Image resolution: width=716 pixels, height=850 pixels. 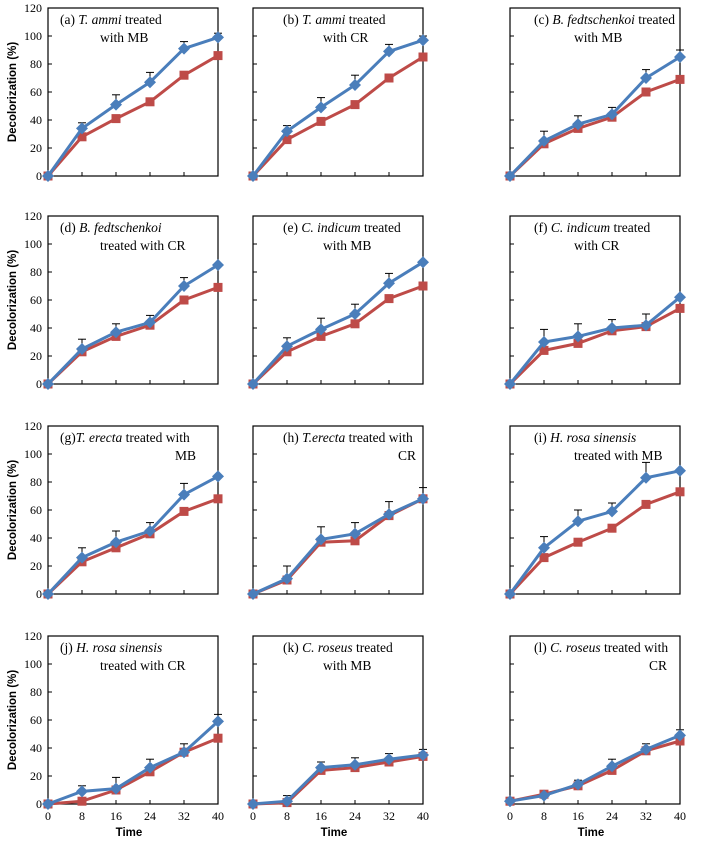 I want to click on panel-title: treated with CR, so click(x=142, y=245).